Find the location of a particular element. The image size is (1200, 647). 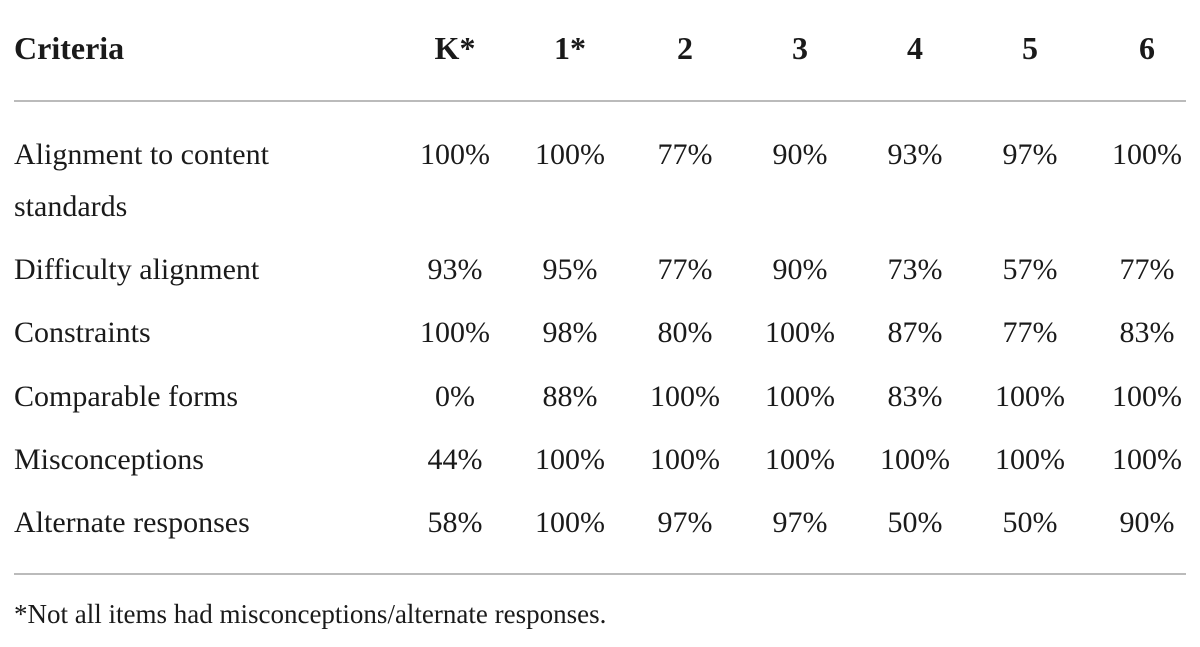

criteria-cell: Misconceptions is located at coordinates (109, 459).